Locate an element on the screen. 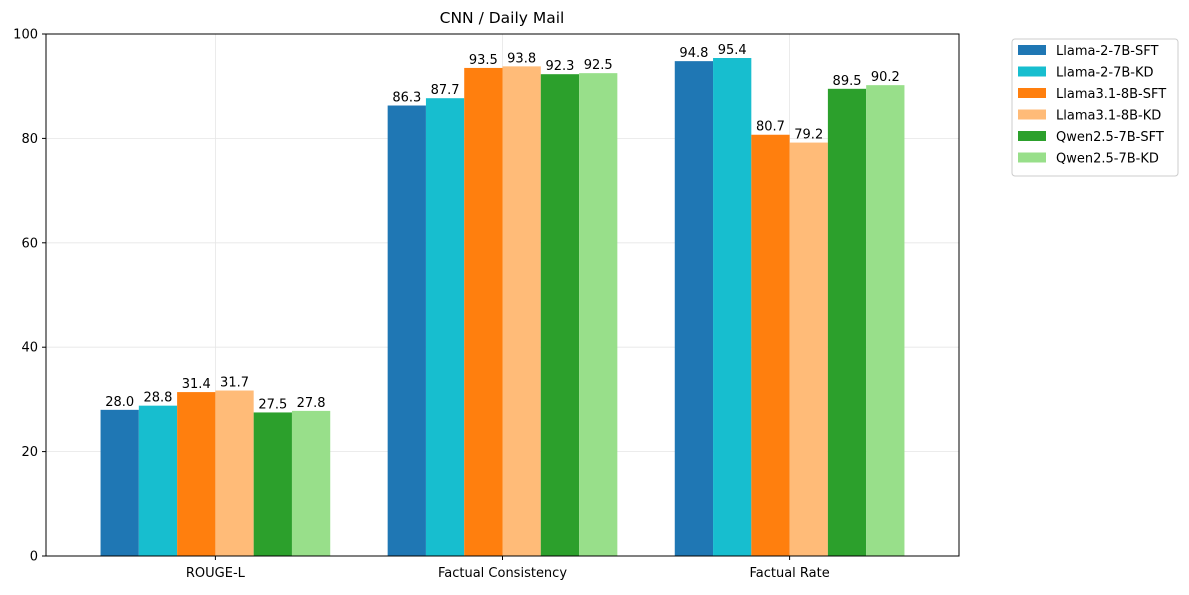 The height and width of the screenshot is (595, 1189). bar-value-label: 27.8 is located at coordinates (311, 403).